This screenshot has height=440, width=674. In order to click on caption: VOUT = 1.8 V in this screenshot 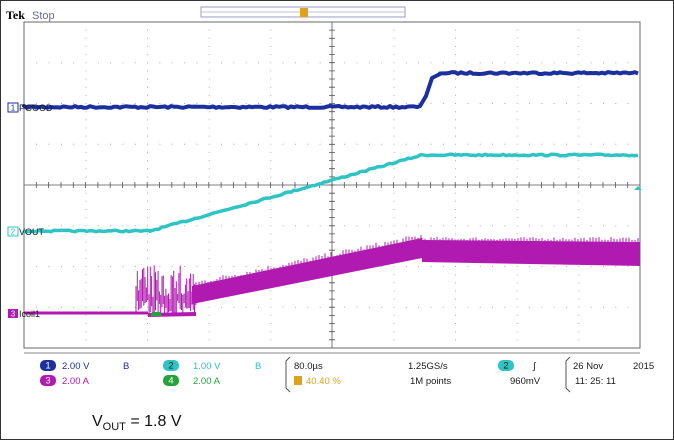, I will do `click(137, 423)`.